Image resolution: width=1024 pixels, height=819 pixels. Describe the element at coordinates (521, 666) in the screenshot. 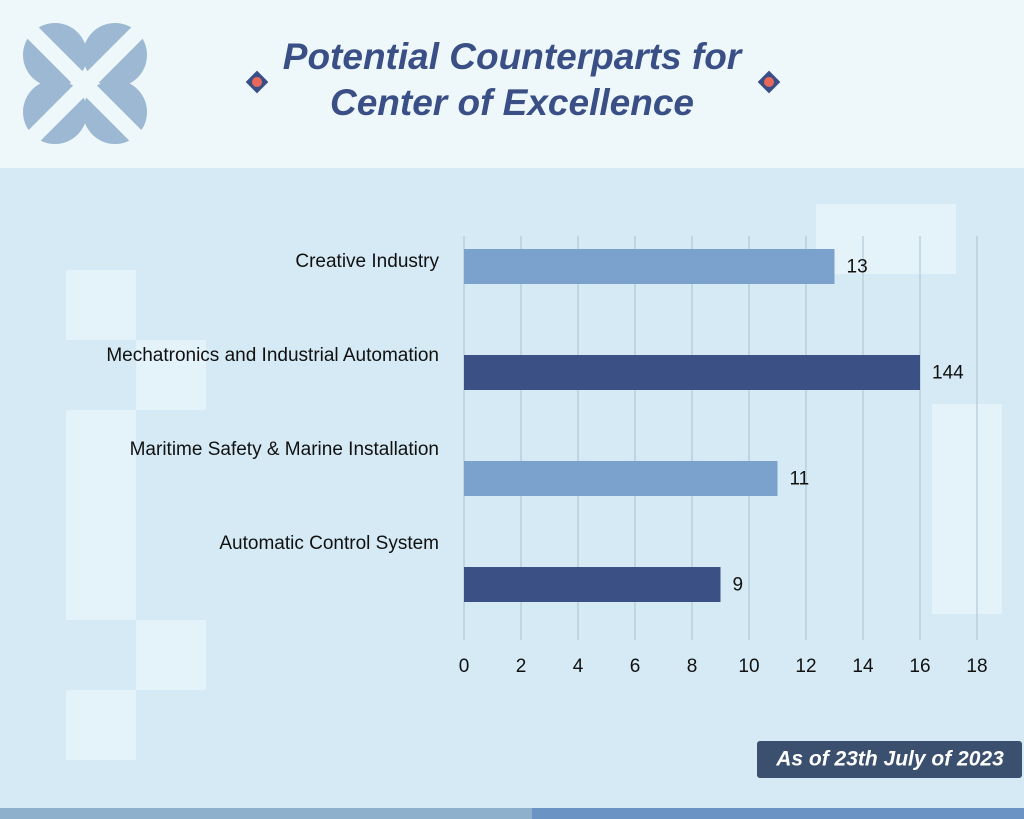

I see `x-tick-label: 2` at that location.